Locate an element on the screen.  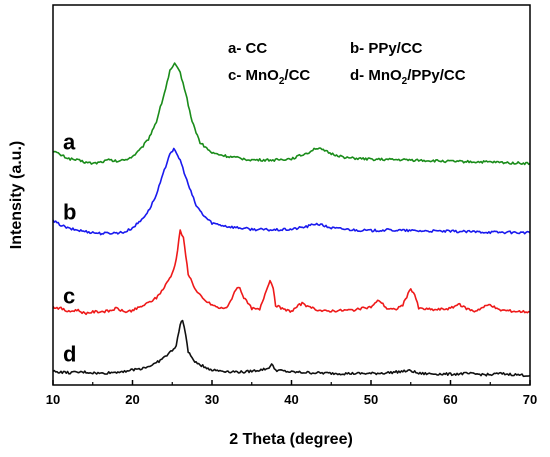
legend-entry-c: c- MnO2/CC is located at coordinates (269, 77).